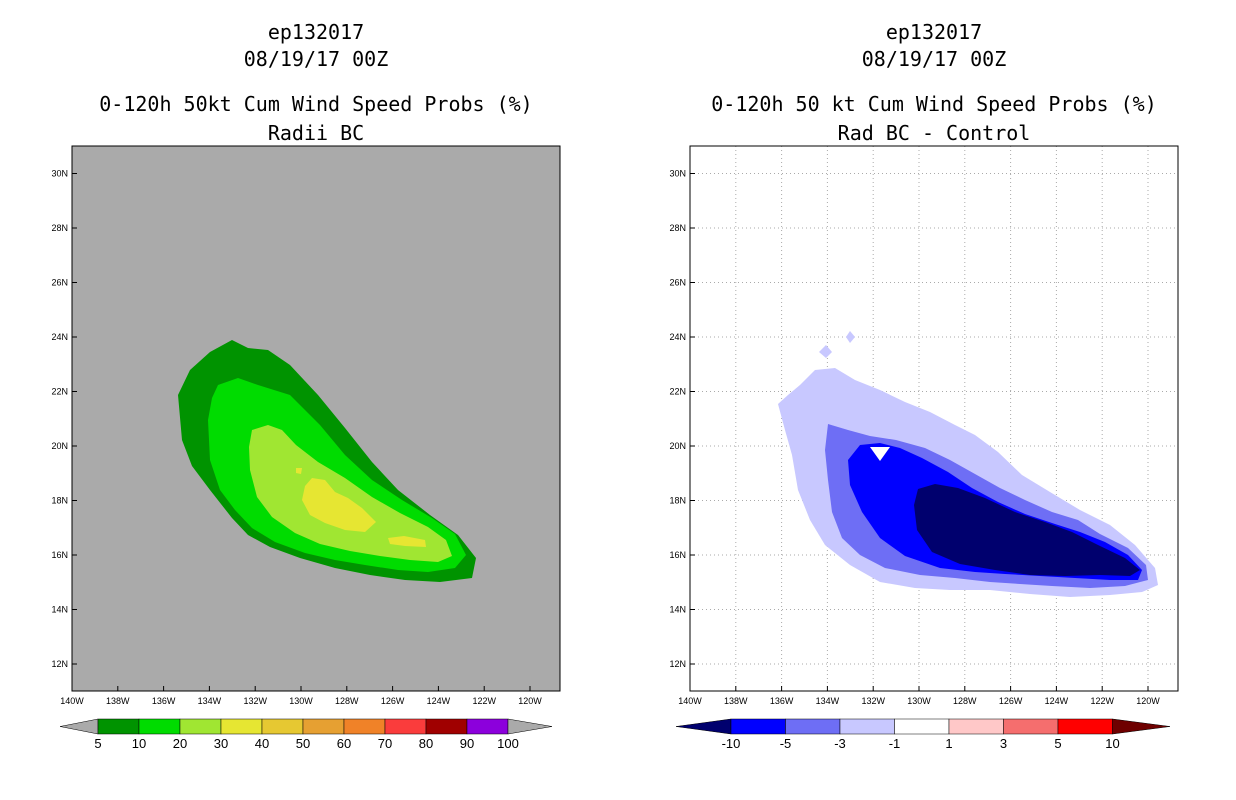 The height and width of the screenshot is (800, 1236). I want to click on right-contour-minus1-islet-a, so click(825, 351).